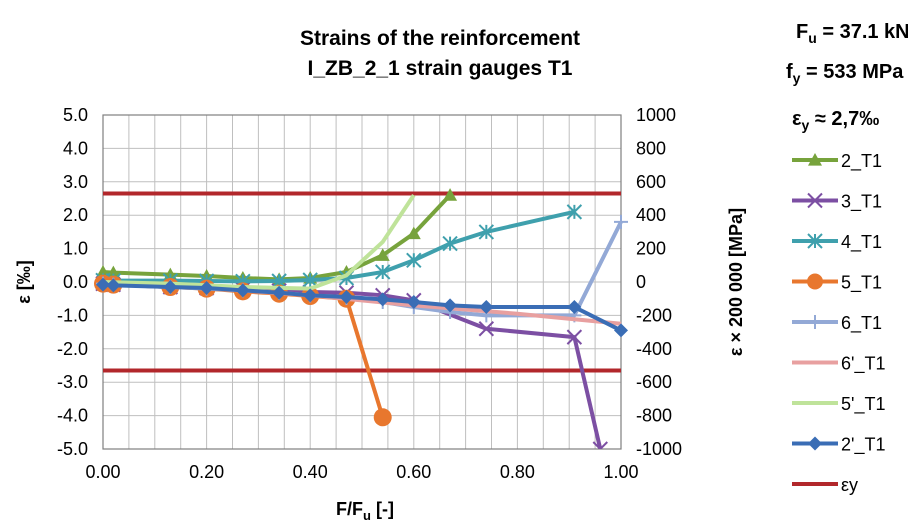  I want to click on y-left-tick-label: 2.0, so click(75, 215).